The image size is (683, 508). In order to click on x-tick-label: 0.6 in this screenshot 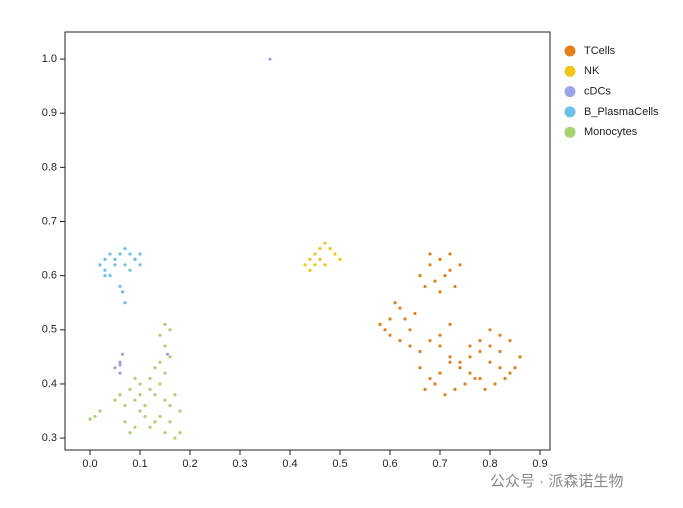, I will do `click(389, 464)`.